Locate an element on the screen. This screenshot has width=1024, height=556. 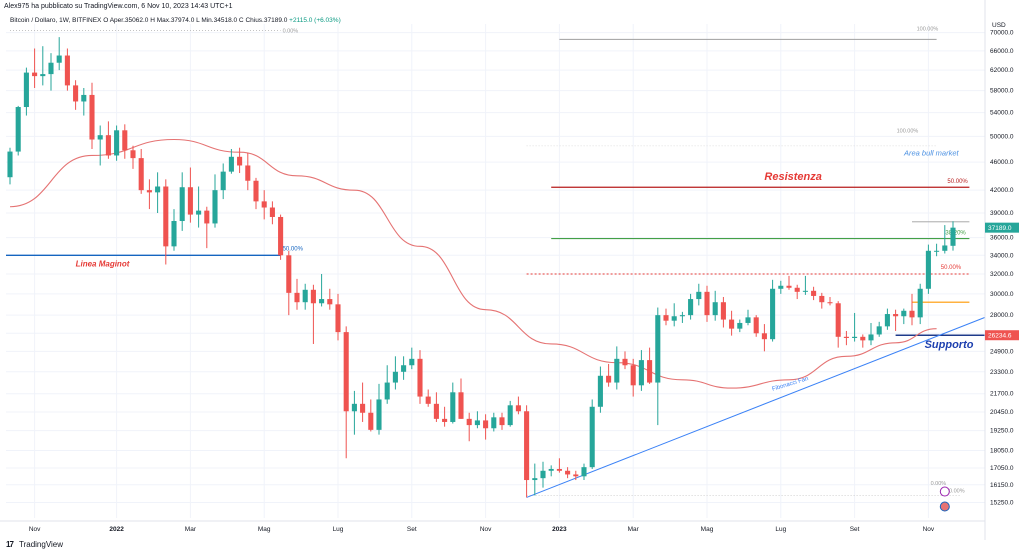
x-tick-label: Mar is located at coordinates (634, 529).